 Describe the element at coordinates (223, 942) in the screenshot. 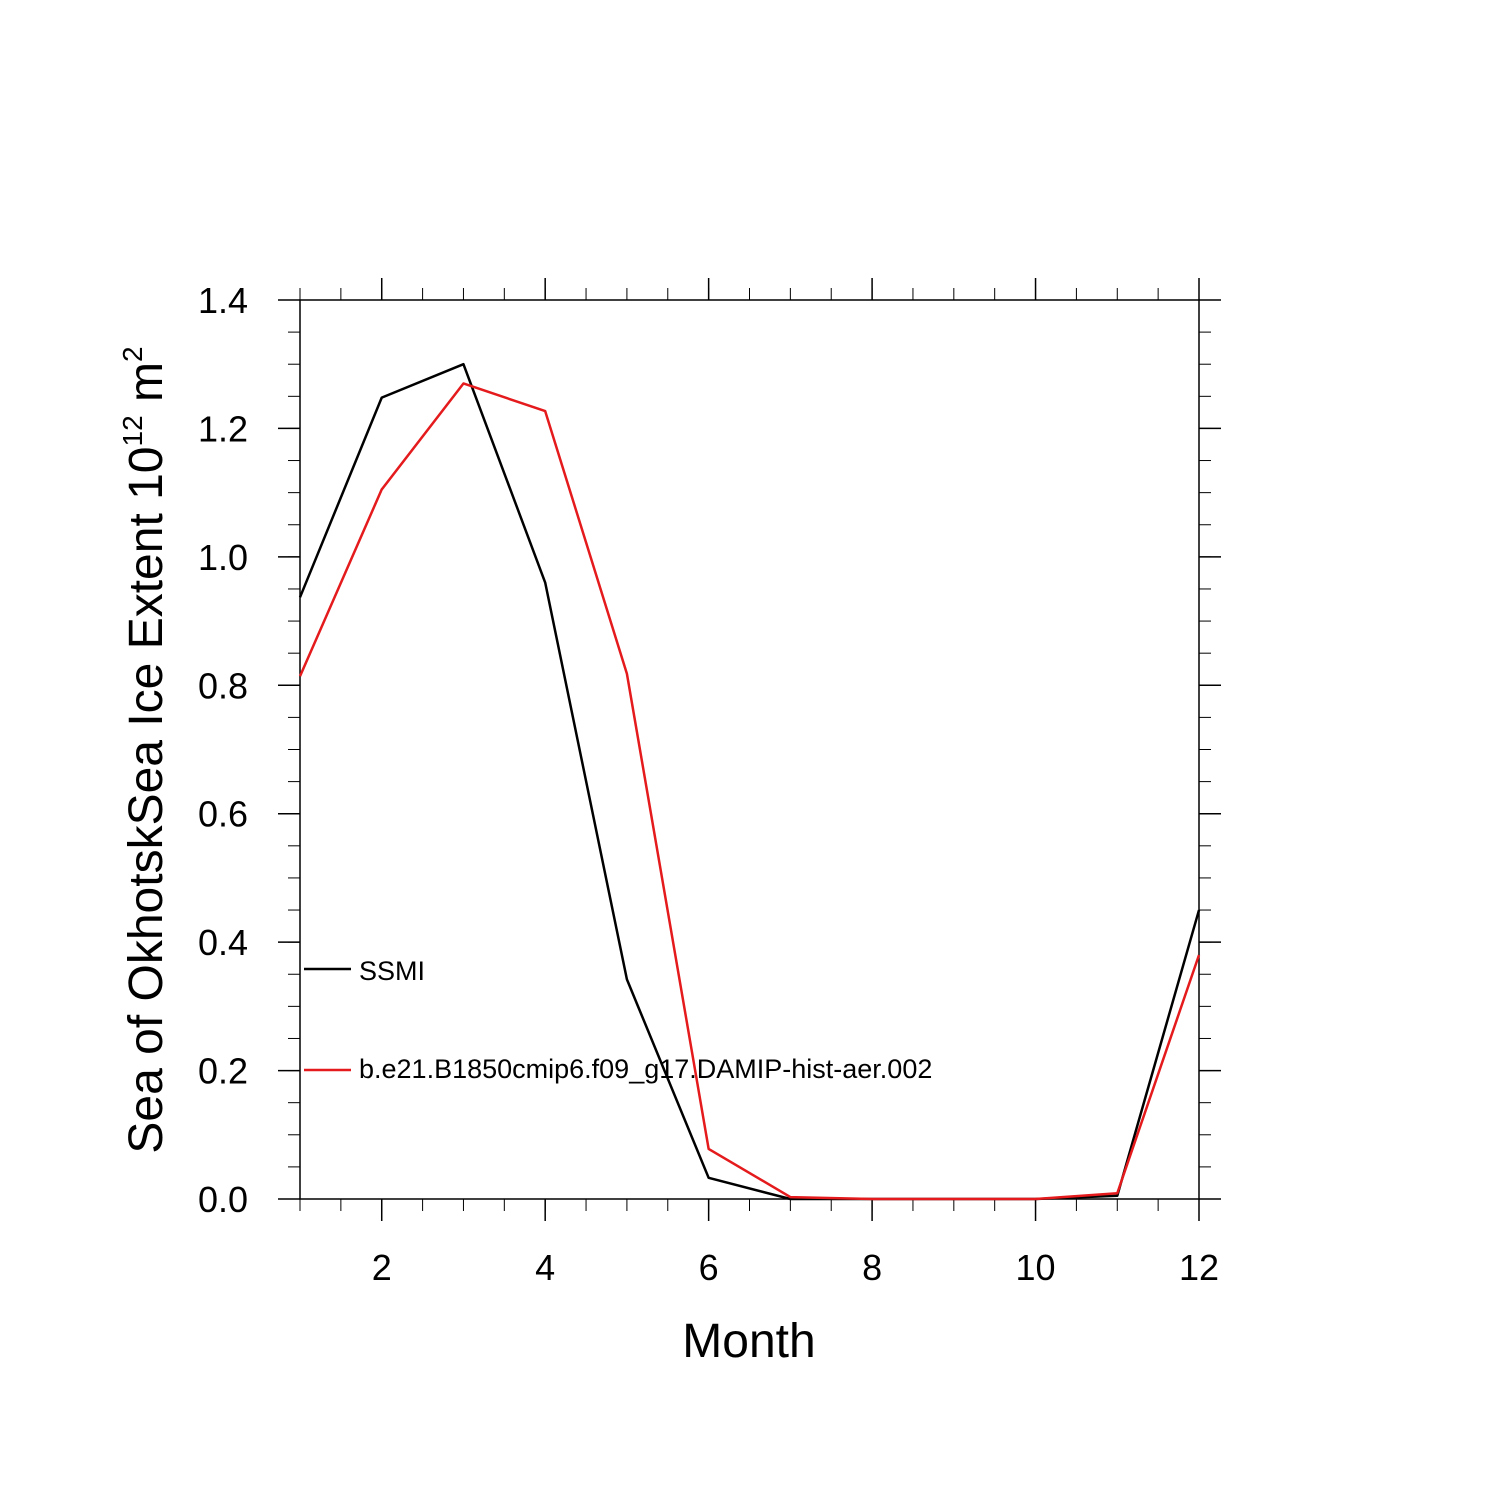

I see `y-tick-label: 0.4` at that location.